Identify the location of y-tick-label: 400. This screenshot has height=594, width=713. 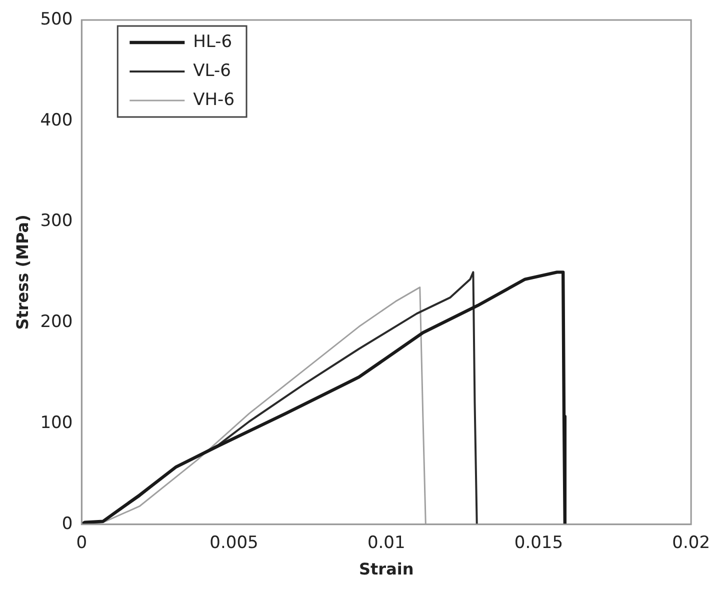
(56, 120).